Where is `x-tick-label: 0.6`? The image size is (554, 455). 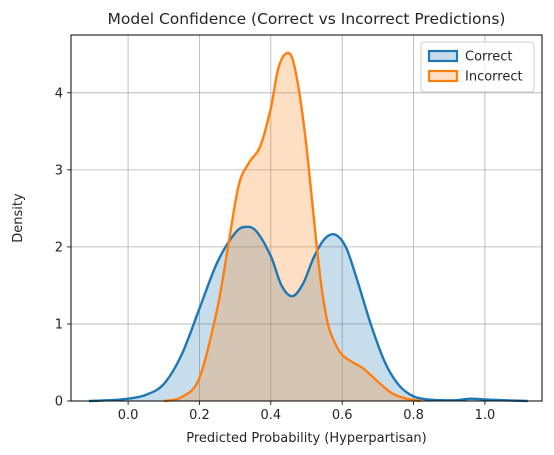 x-tick-label: 0.6 is located at coordinates (342, 415).